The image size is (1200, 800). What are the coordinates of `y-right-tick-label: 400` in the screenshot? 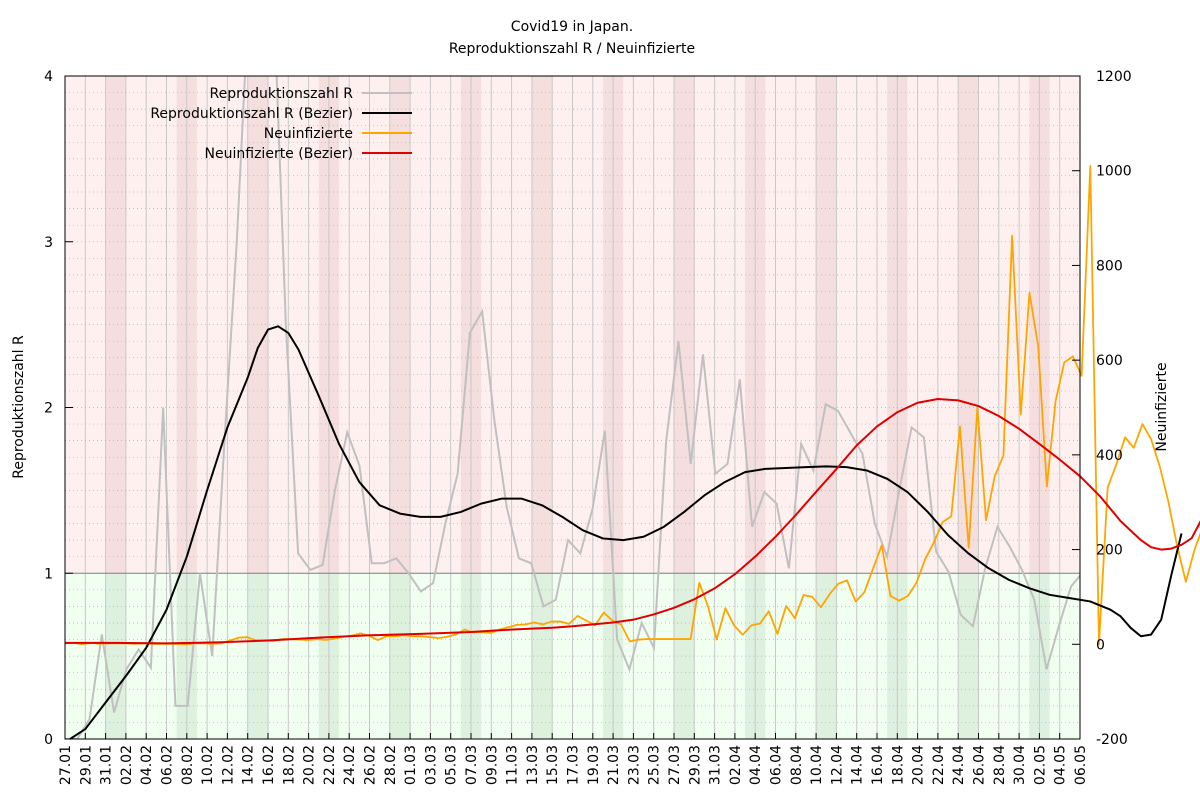 It's located at (1109, 456).